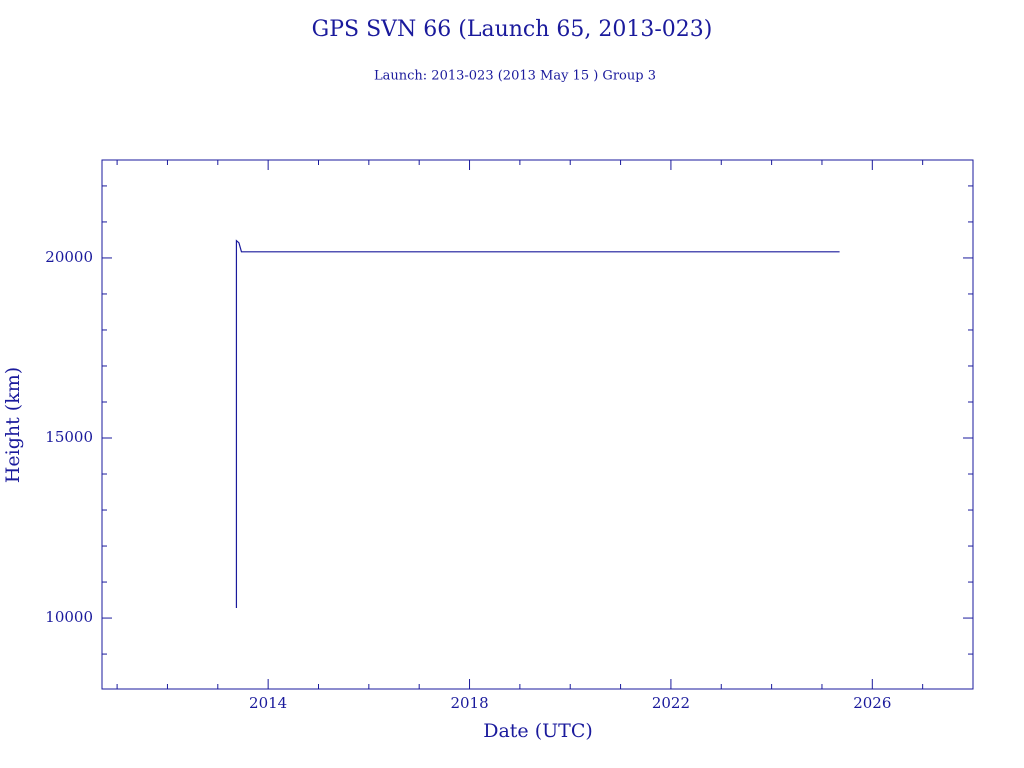 The height and width of the screenshot is (768, 1024). What do you see at coordinates (515, 76) in the screenshot?
I see `chart-subtitle: Launch: 2013-023 (2013 May 15 ) Group 3` at bounding box center [515, 76].